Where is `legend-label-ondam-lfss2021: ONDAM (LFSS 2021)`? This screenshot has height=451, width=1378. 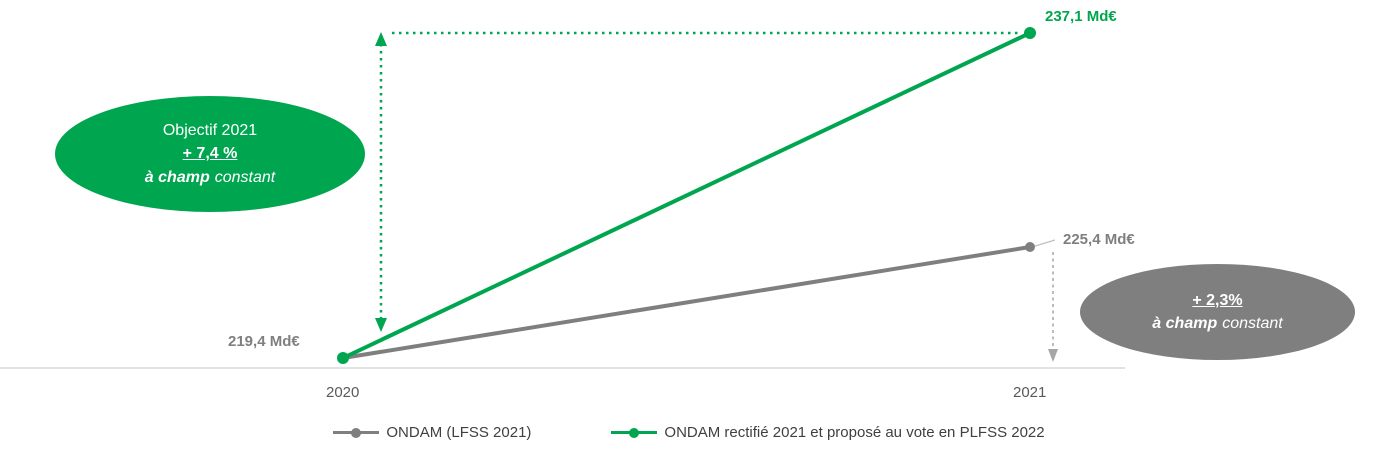 legend-label-ondam-lfss2021: ONDAM (LFSS 2021) is located at coordinates (459, 432).